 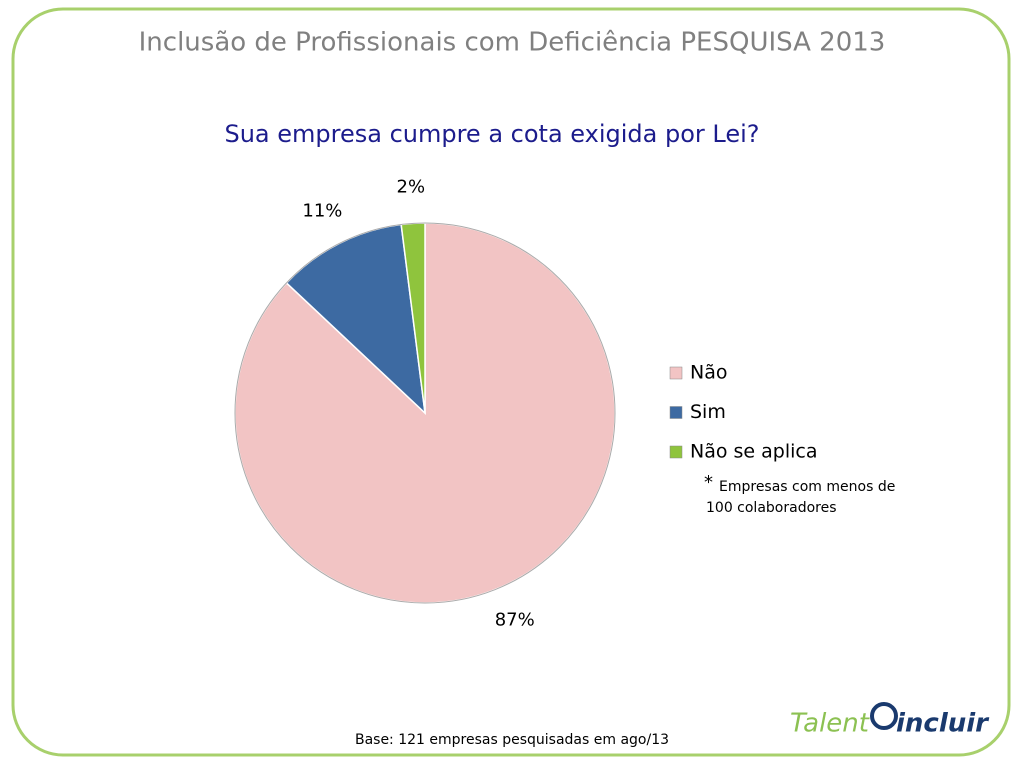 What do you see at coordinates (807, 487) in the screenshot?
I see `note-line: Empresas com menos de` at bounding box center [807, 487].